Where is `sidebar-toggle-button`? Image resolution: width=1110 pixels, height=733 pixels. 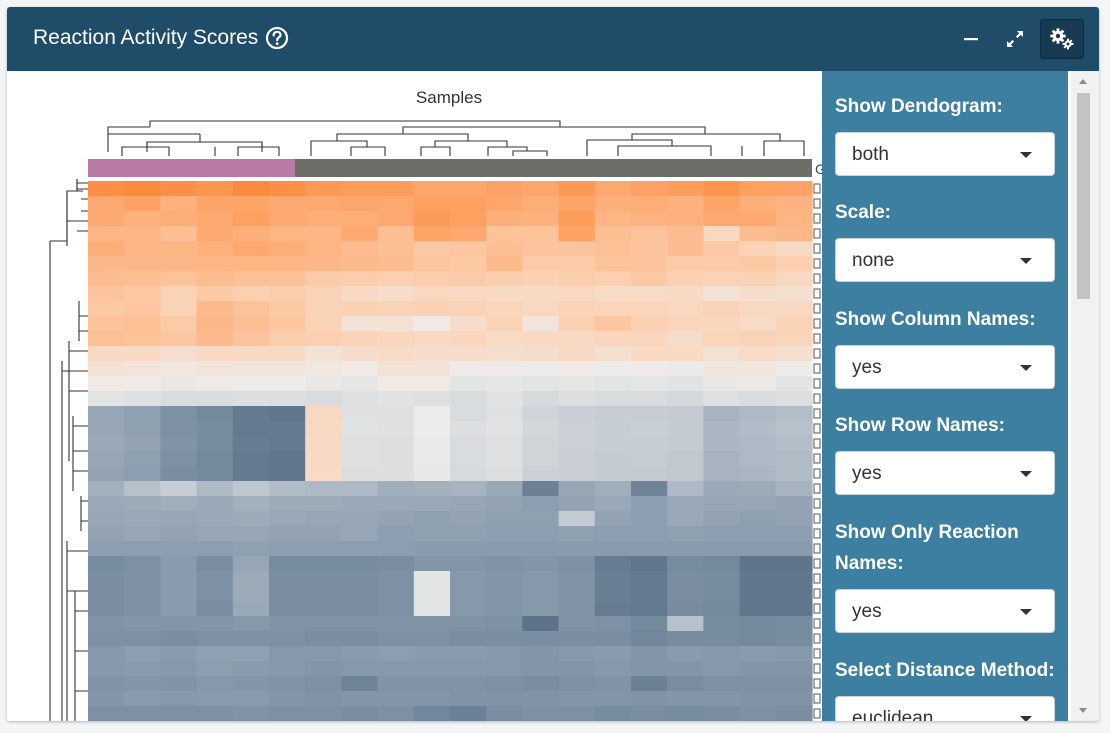
sidebar-toggle-button is located at coordinates (1062, 39).